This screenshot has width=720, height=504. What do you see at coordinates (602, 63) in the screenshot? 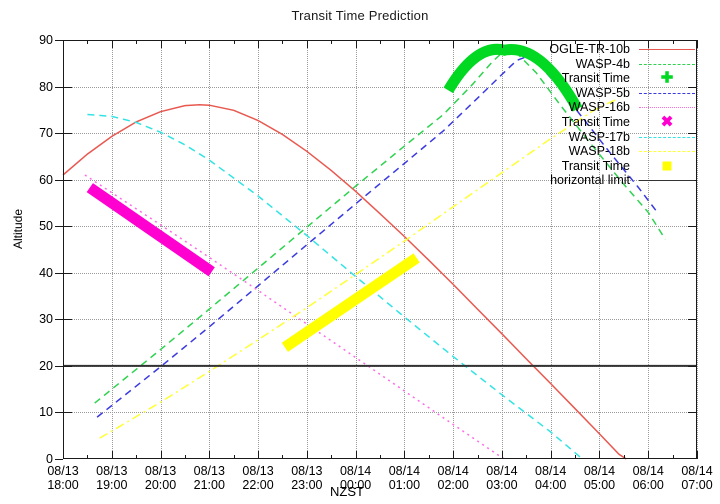
I see `legend-label: WASP-4b` at bounding box center [602, 63].